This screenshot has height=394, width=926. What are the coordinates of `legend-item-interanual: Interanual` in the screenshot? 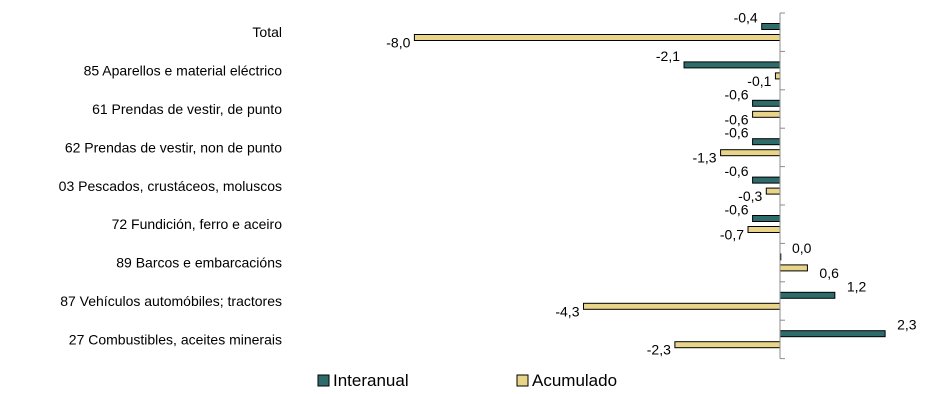 It's located at (363, 380).